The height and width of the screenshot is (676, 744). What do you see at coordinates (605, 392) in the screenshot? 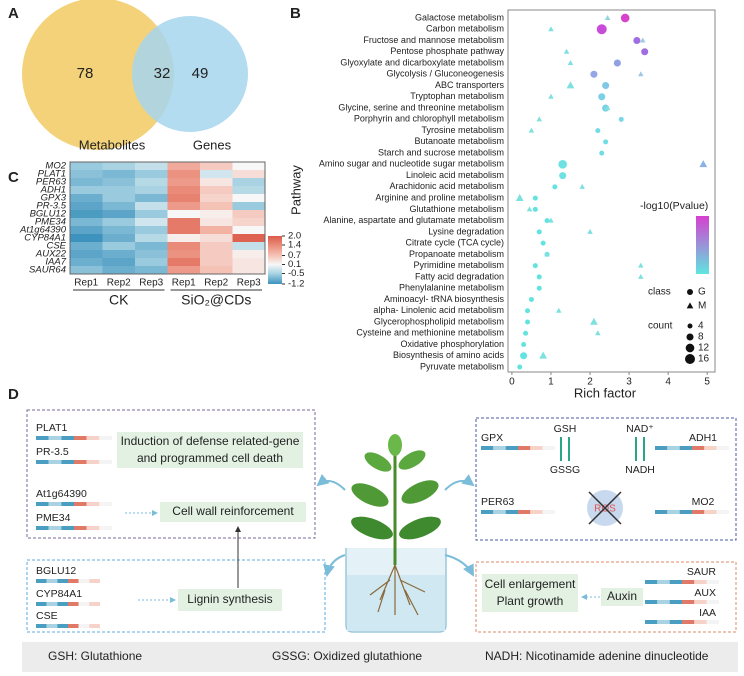
I see `x-axis-label: Rich factor` at bounding box center [605, 392].